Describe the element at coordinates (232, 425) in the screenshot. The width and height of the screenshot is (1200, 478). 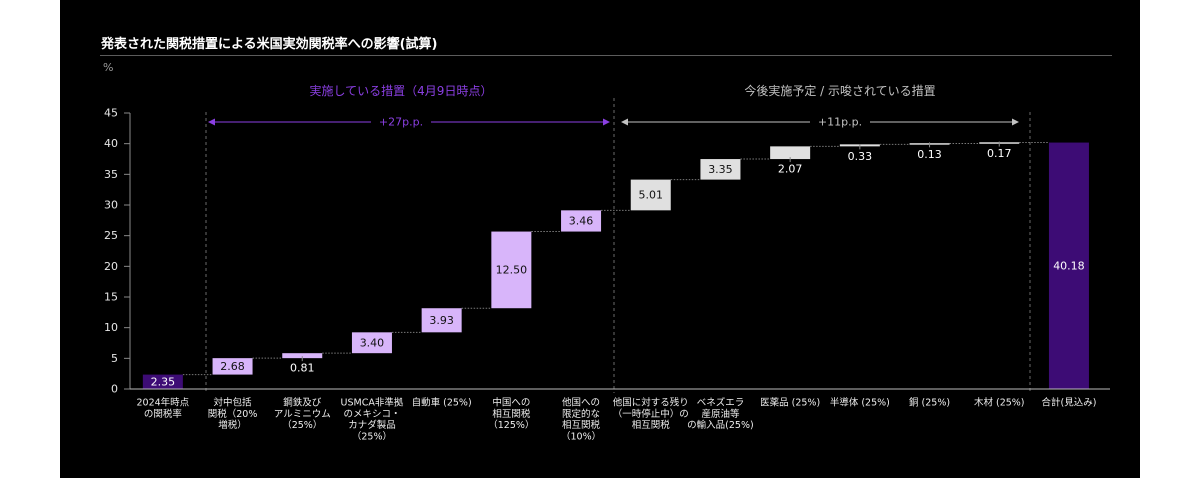
I see `x-tick-label-1-line-2: 増税）` at that location.